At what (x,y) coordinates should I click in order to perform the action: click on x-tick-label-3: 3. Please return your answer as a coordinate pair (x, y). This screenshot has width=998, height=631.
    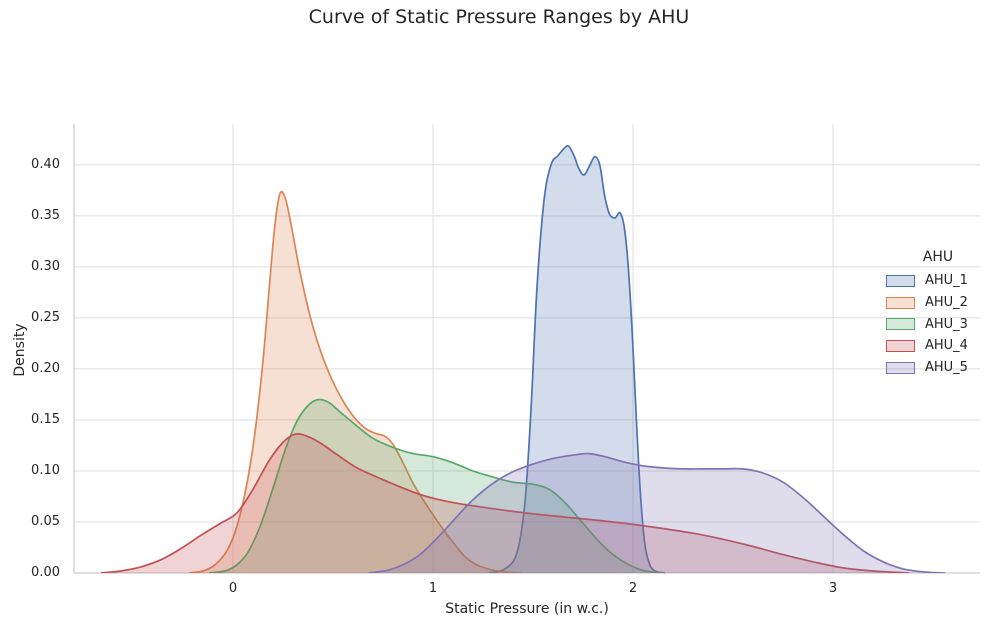
    Looking at the image, I should click on (833, 588).